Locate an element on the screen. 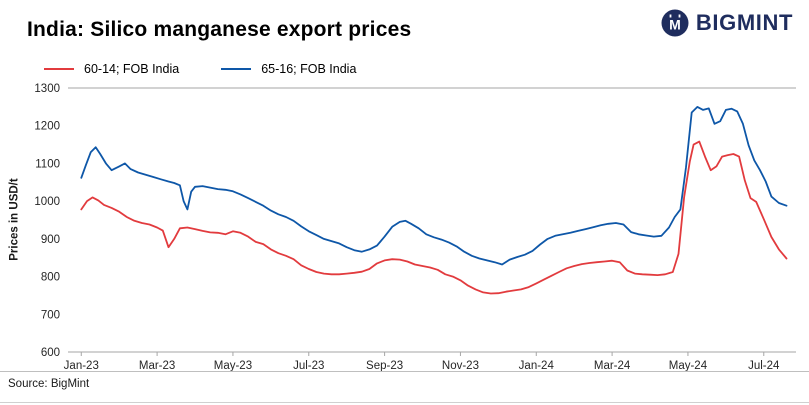 This screenshot has height=405, width=809. footer-divider is located at coordinates (404, 371).